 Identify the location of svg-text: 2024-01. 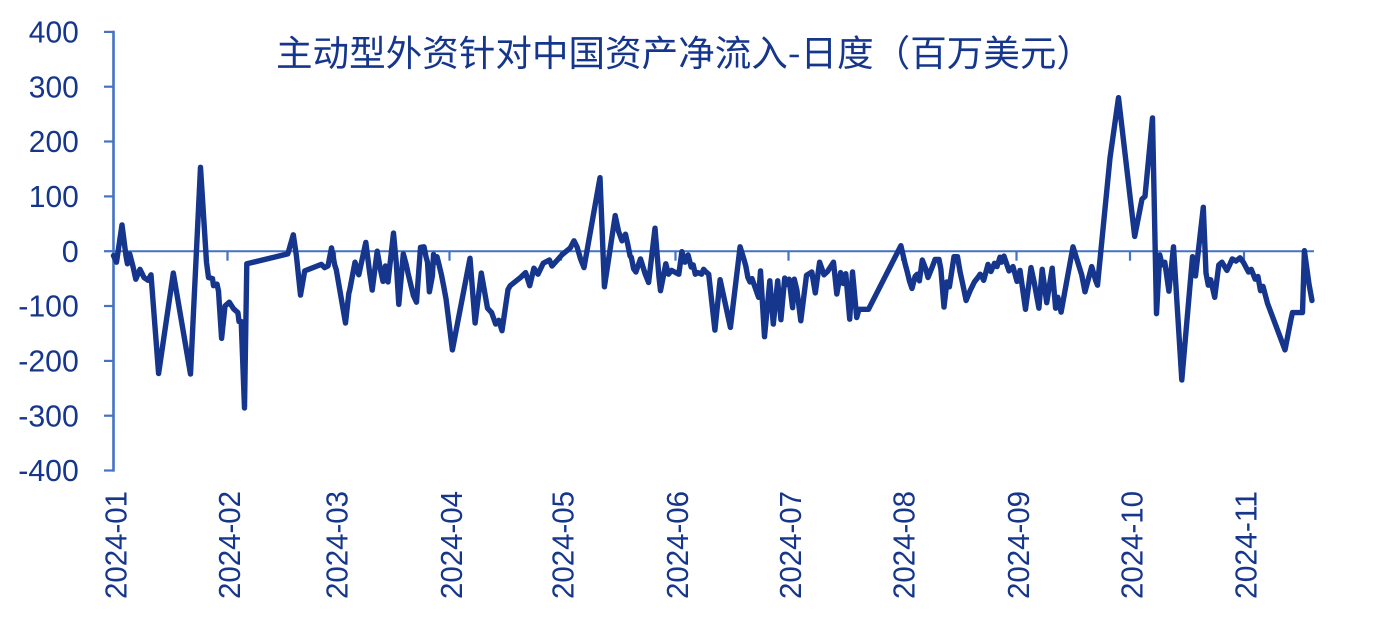
(117, 545).